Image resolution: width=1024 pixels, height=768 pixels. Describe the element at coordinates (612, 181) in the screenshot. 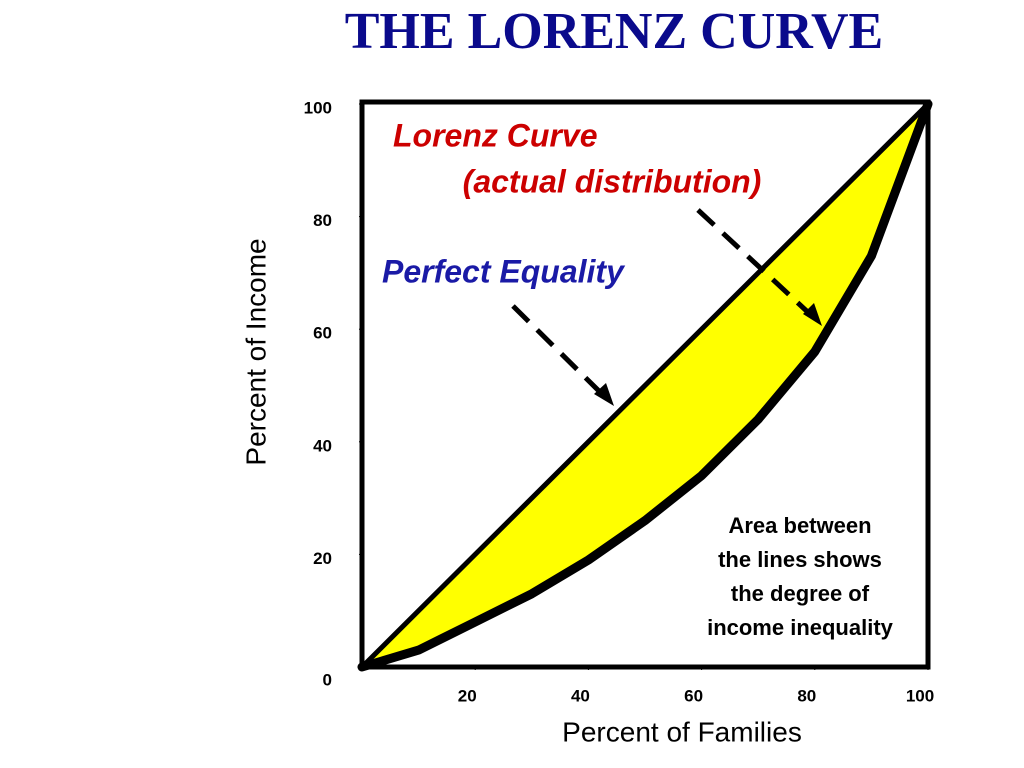

I see `annotation: (actual distribution)` at that location.